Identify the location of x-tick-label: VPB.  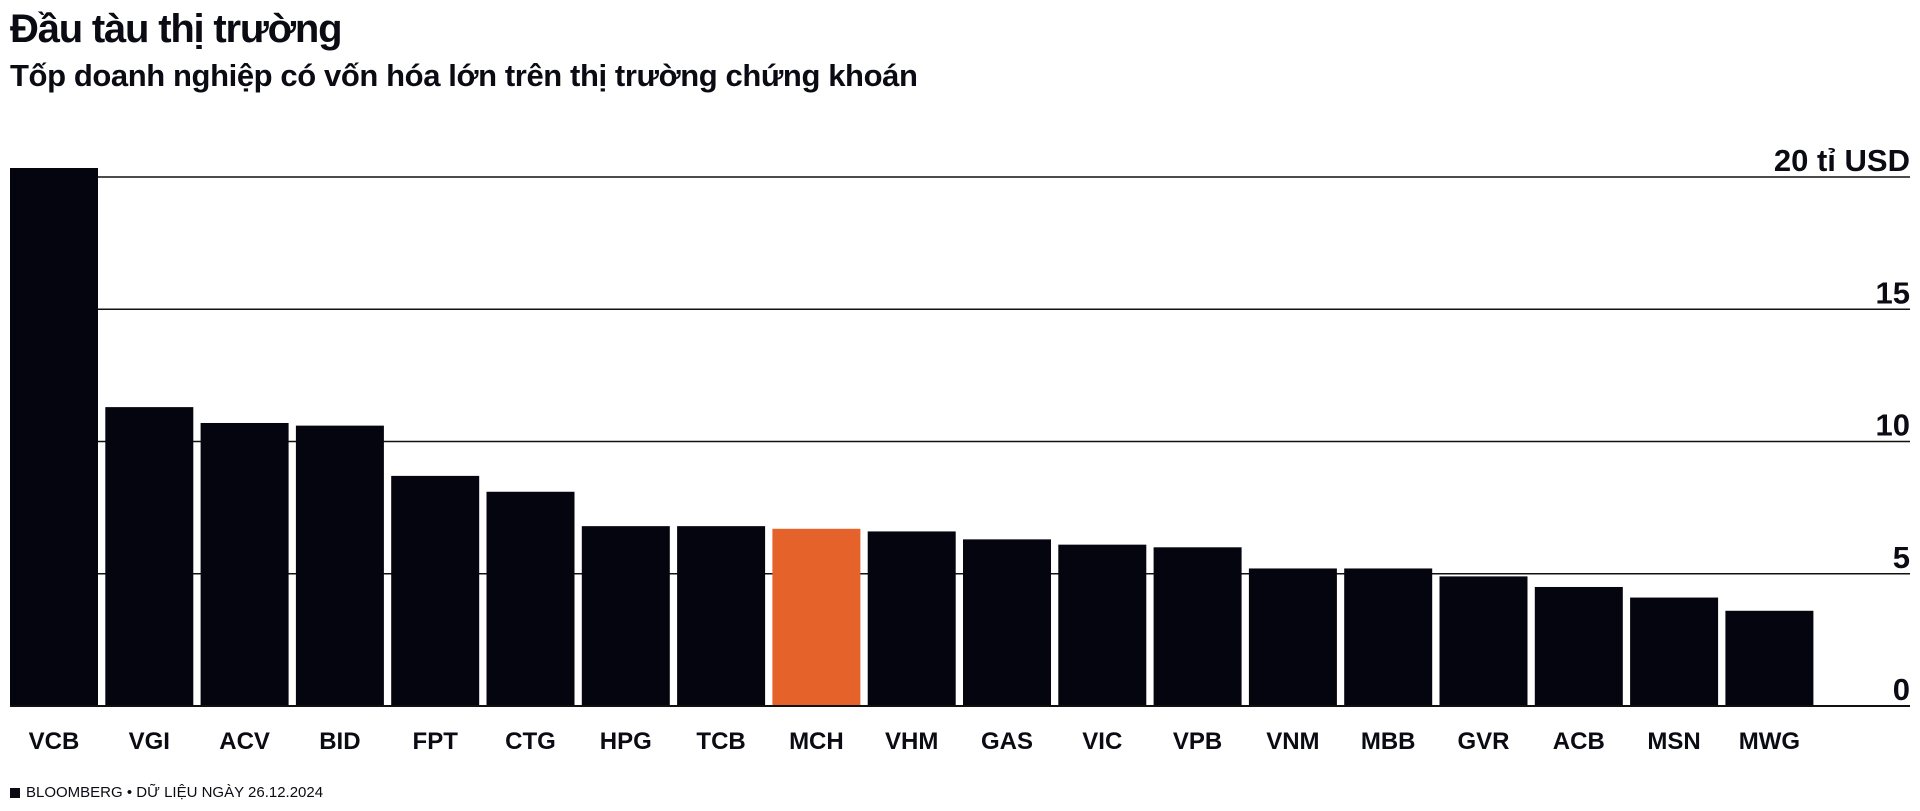
(1197, 741).